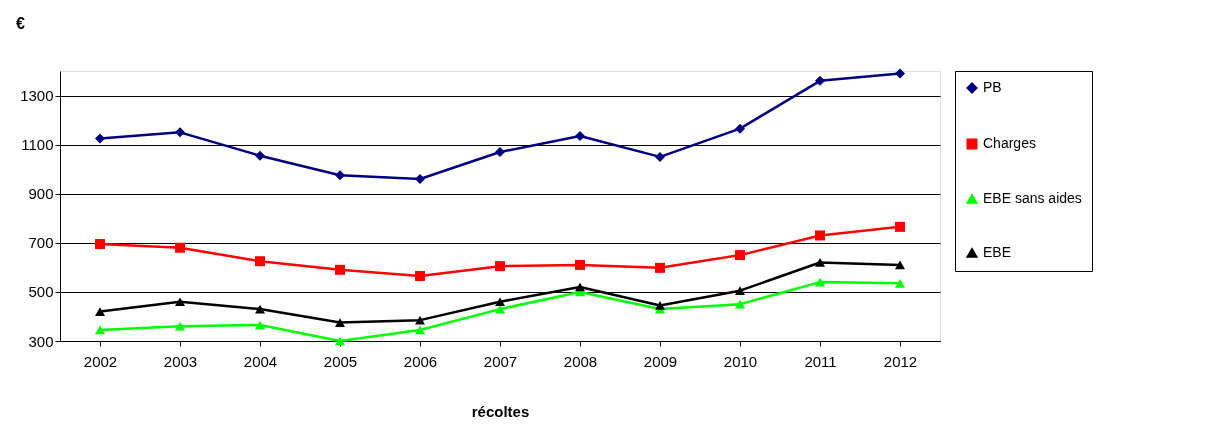  Describe the element at coordinates (820, 361) in the screenshot. I see `x-tick-label: 2011` at that location.